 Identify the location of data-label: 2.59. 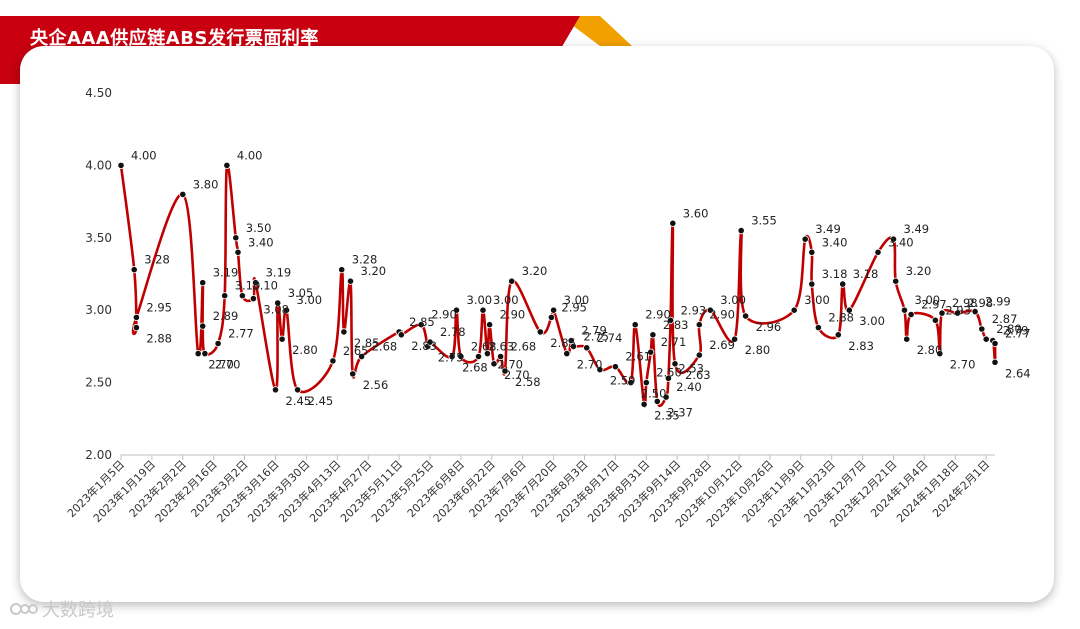
(623, 381).